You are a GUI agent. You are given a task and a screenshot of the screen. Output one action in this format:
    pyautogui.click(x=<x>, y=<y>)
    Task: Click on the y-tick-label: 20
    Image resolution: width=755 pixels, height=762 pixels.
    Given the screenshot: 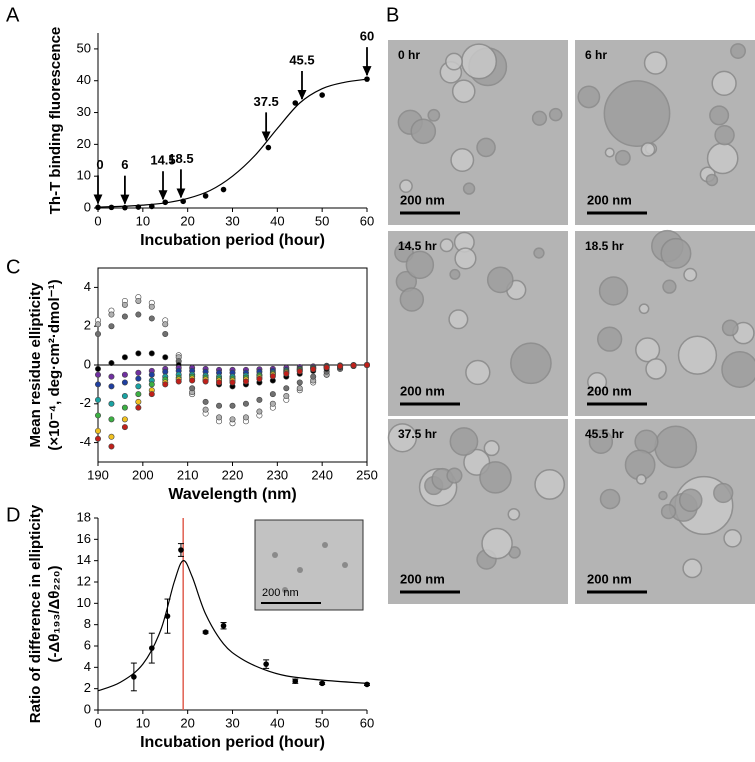 What is the action you would take?
    pyautogui.click(x=84, y=143)
    